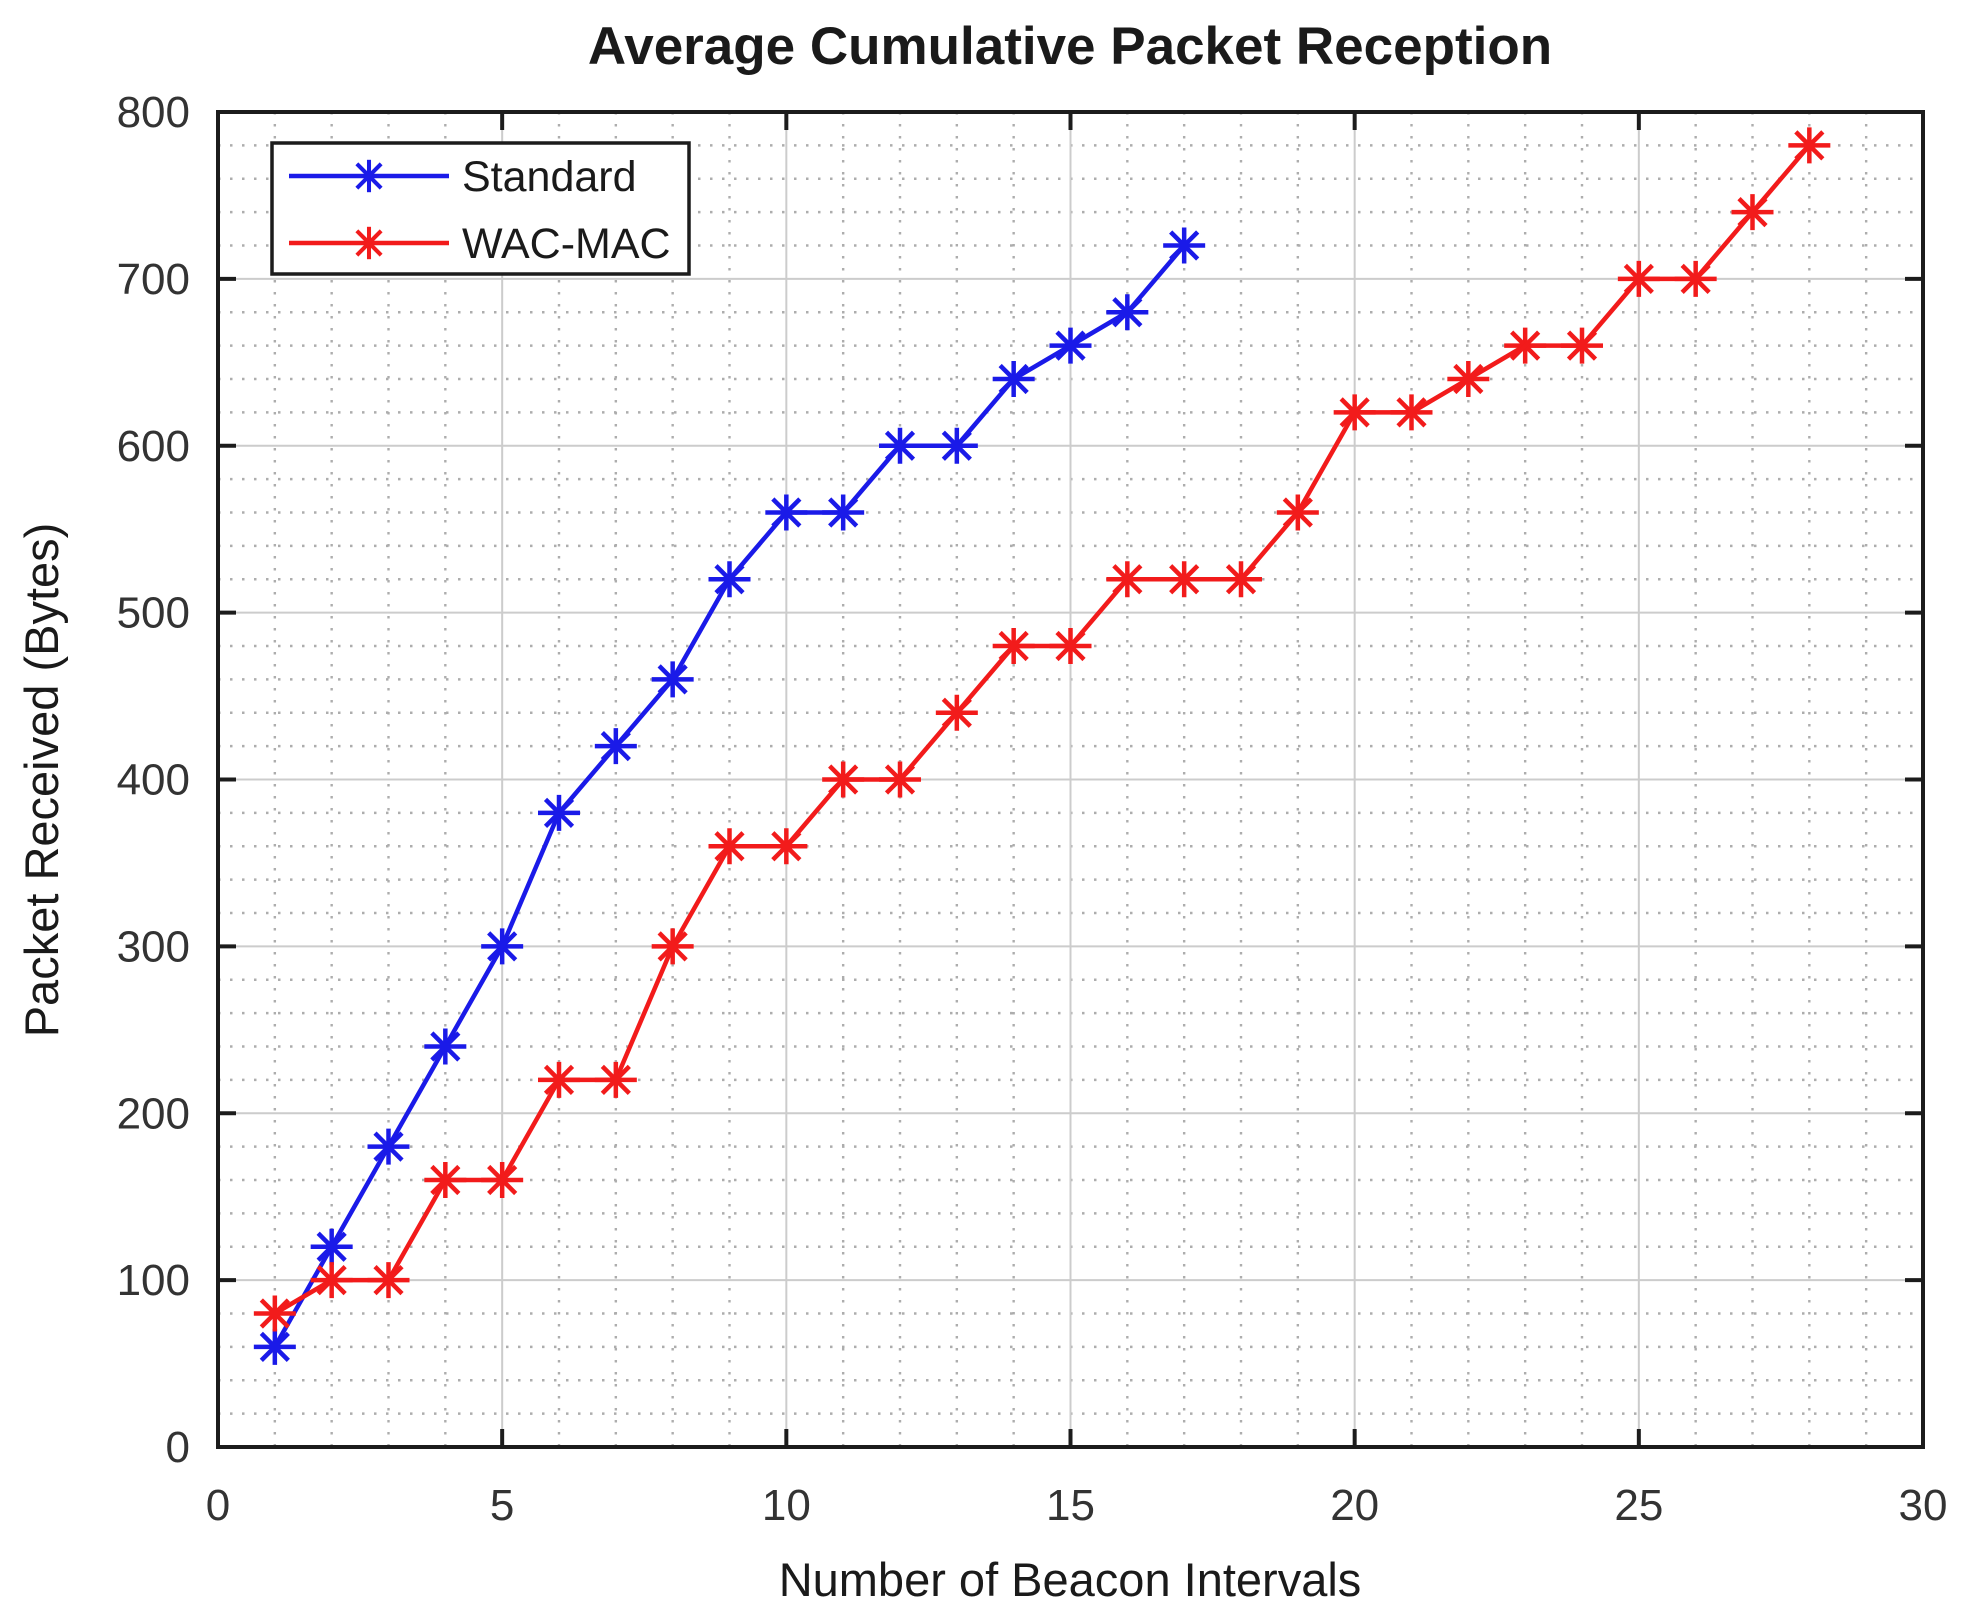  What do you see at coordinates (549, 177) in the screenshot?
I see `legend-label-standard: Standard` at bounding box center [549, 177].